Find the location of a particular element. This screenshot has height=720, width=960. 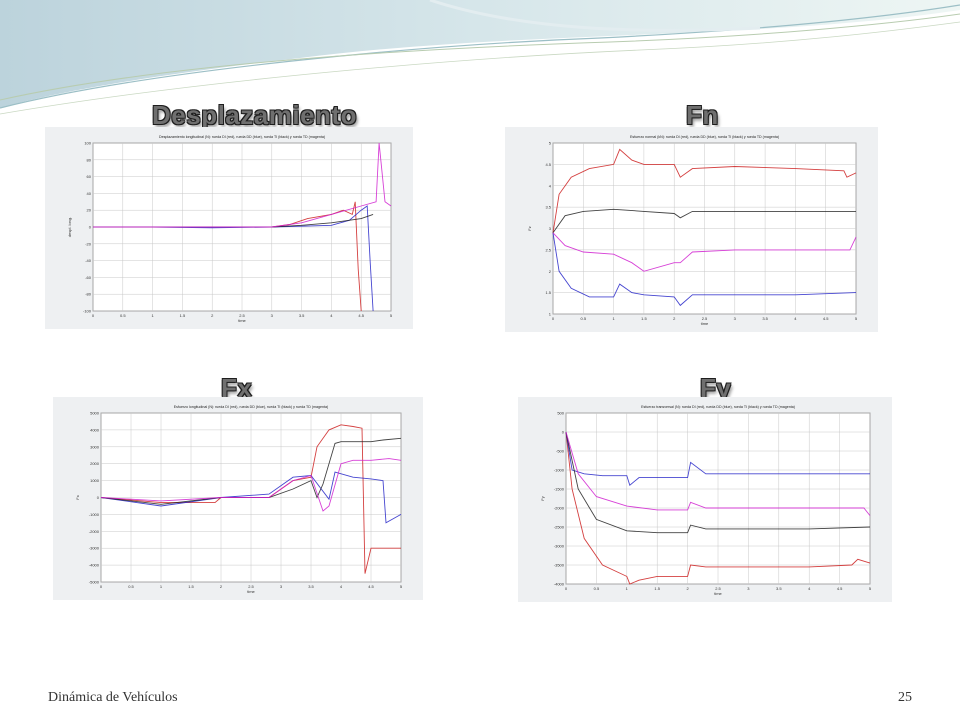

y-axis-label: Fx is located at coordinates (77, 497).